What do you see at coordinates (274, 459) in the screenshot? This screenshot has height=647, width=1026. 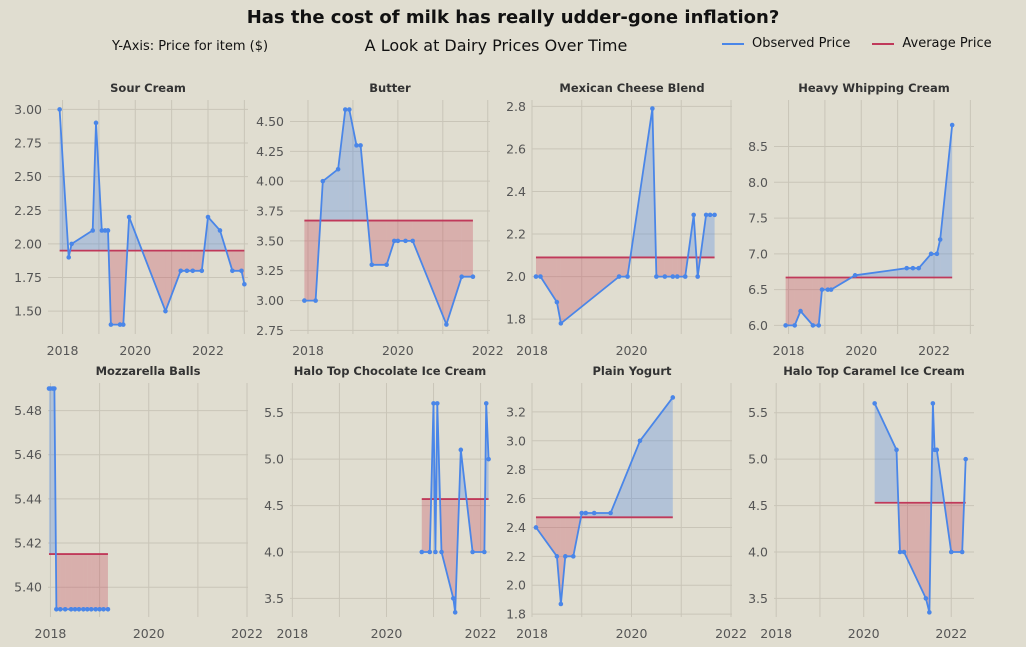 I see `y-tick-label: 5.0` at bounding box center [274, 459].